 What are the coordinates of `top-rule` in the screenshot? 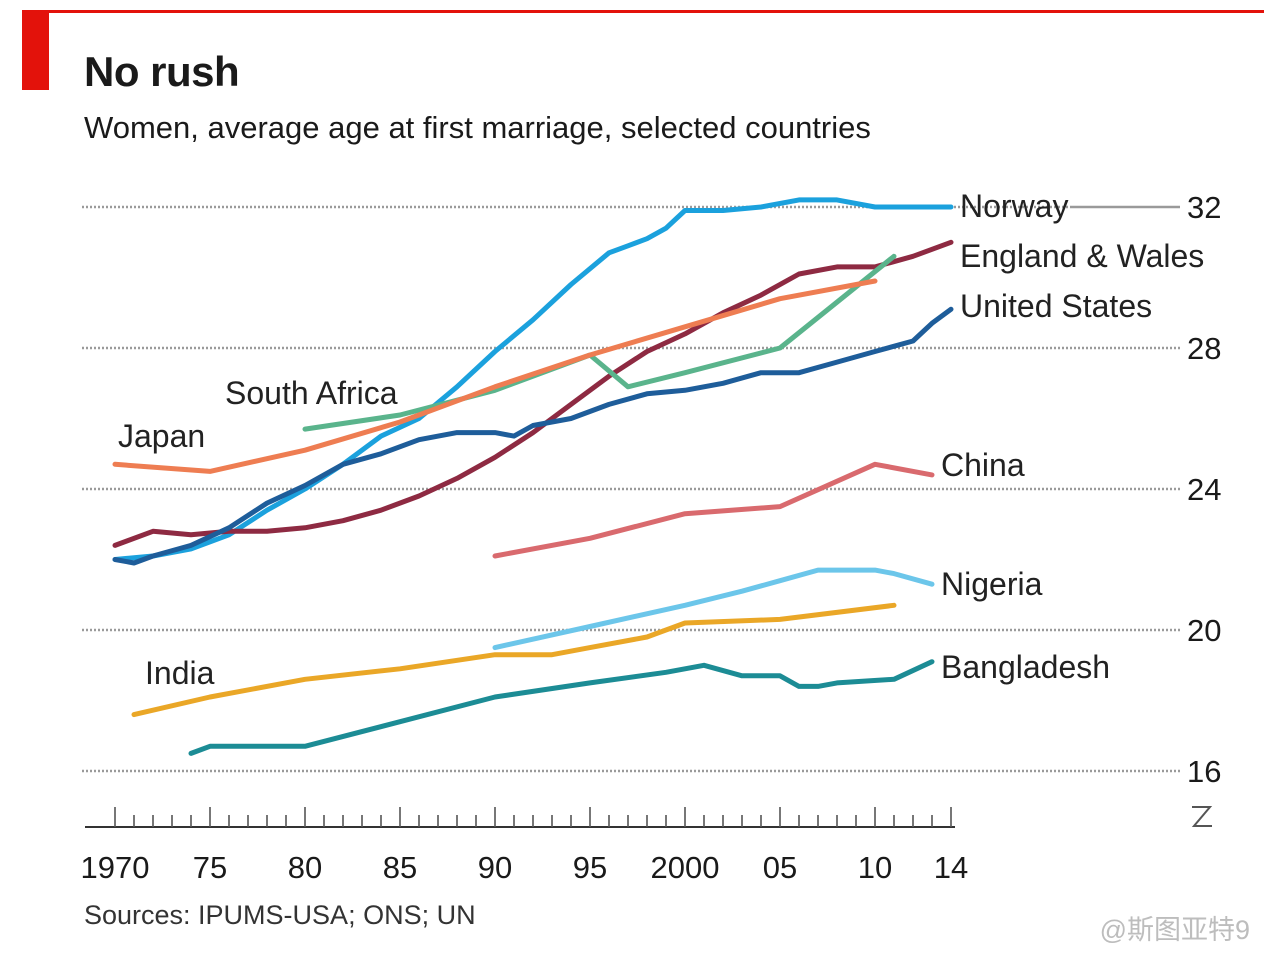 It's located at (643, 11).